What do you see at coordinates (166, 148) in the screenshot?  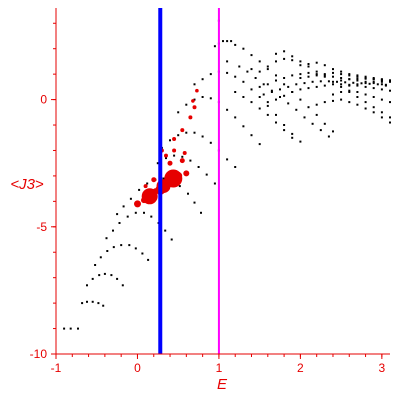 I see `red-point-series` at bounding box center [166, 148].